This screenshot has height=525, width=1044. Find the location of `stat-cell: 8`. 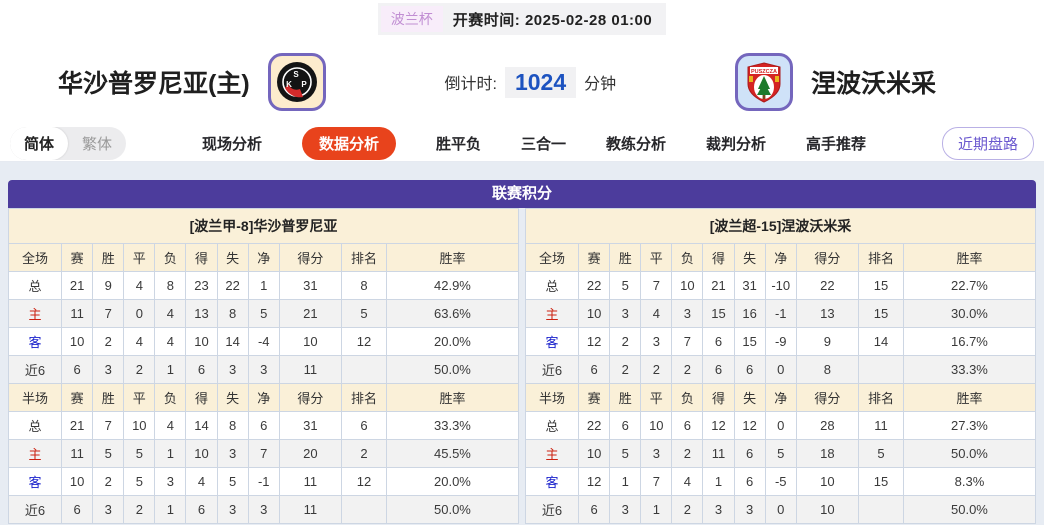

stat-cell: 8 is located at coordinates (364, 285).